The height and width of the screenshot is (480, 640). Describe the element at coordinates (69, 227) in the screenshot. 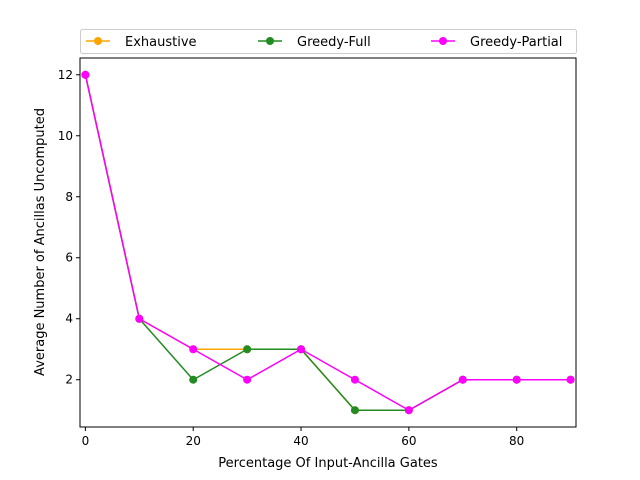

I see `y-axis-ticks: 2 4 6 8 10 12` at that location.